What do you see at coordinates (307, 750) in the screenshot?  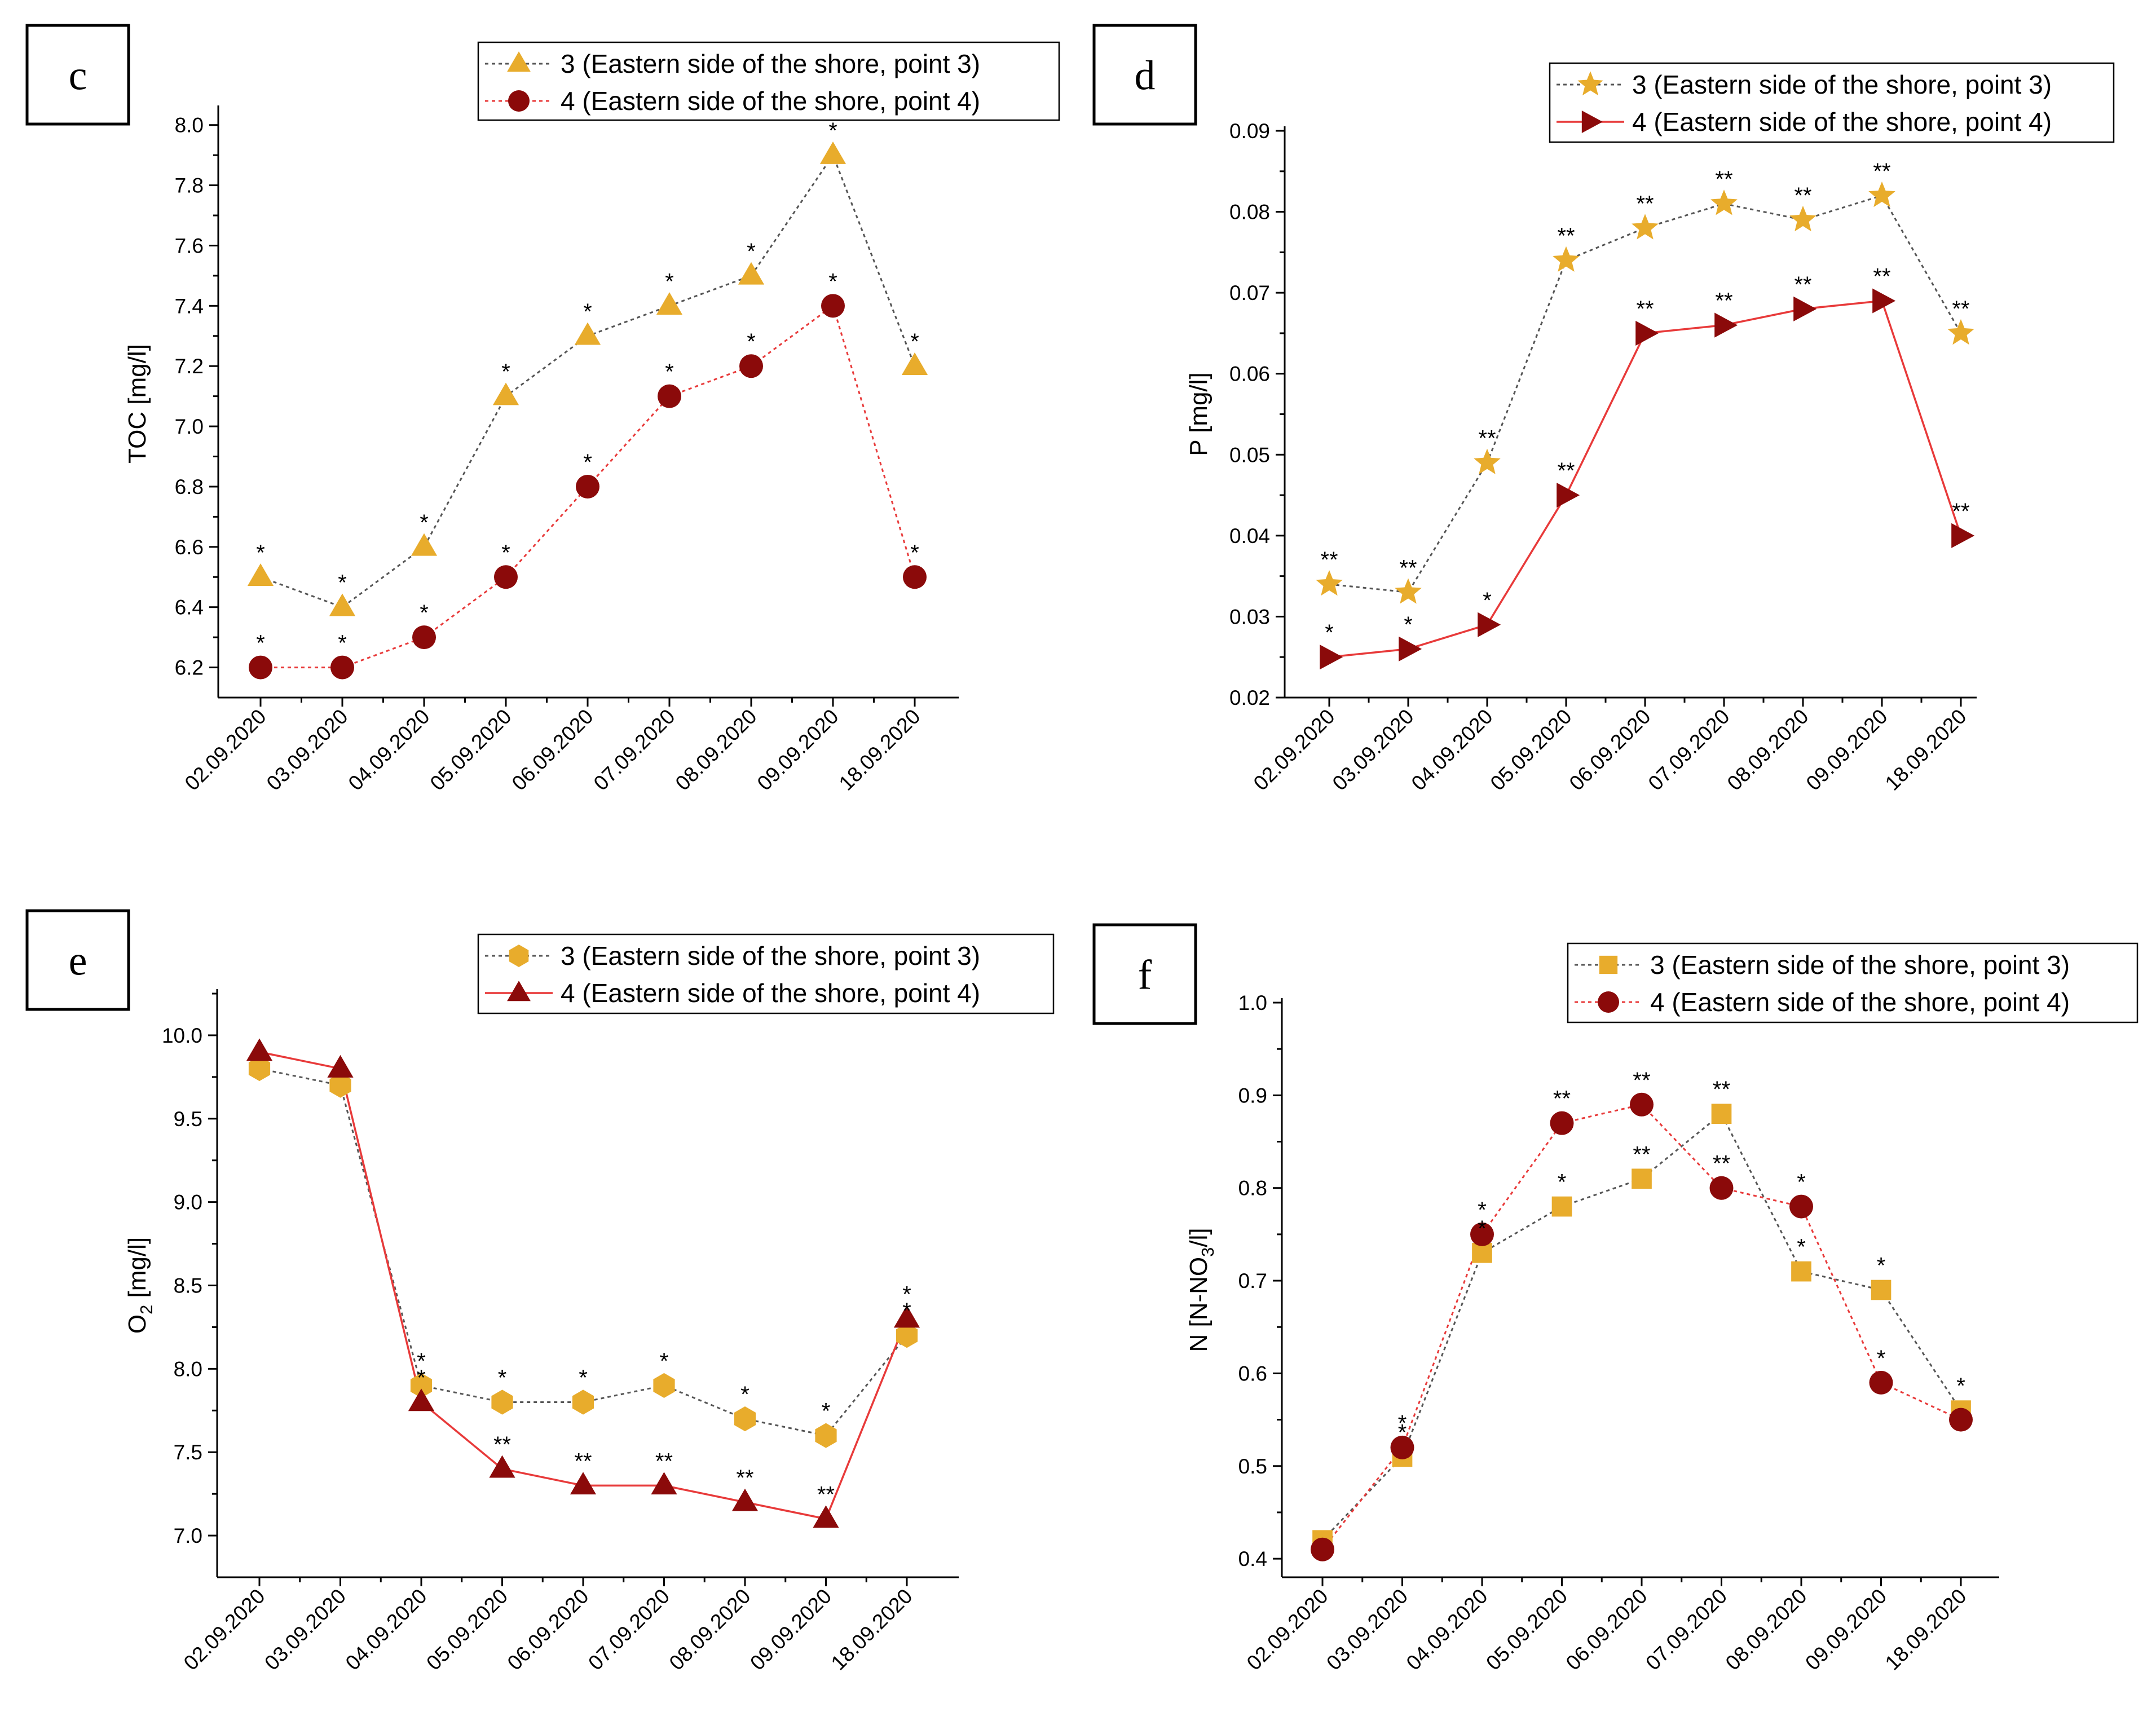 I see `x-tick-label: 03.09.2020` at bounding box center [307, 750].